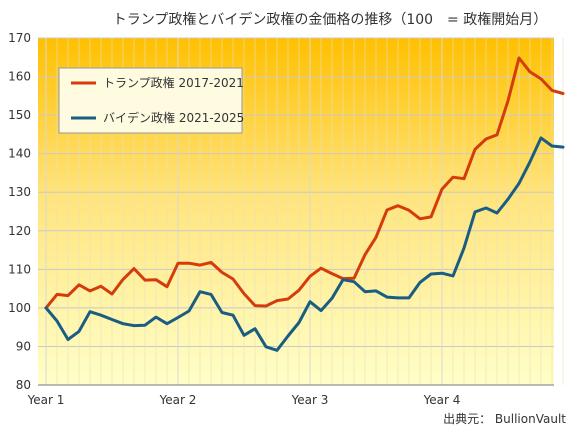 The width and height of the screenshot is (574, 436). I want to click on y-tick-label: 120, so click(19, 231).